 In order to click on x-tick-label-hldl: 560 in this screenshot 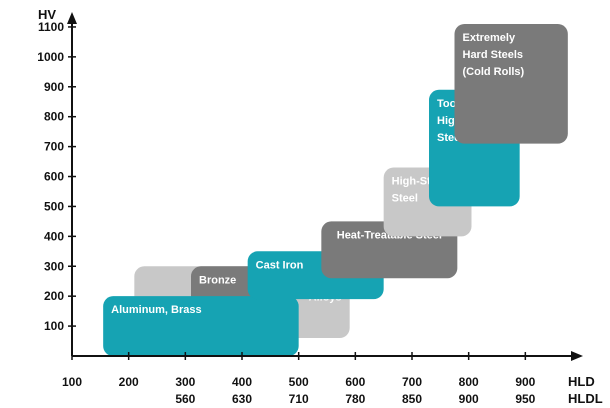, I will do `click(185, 399)`.